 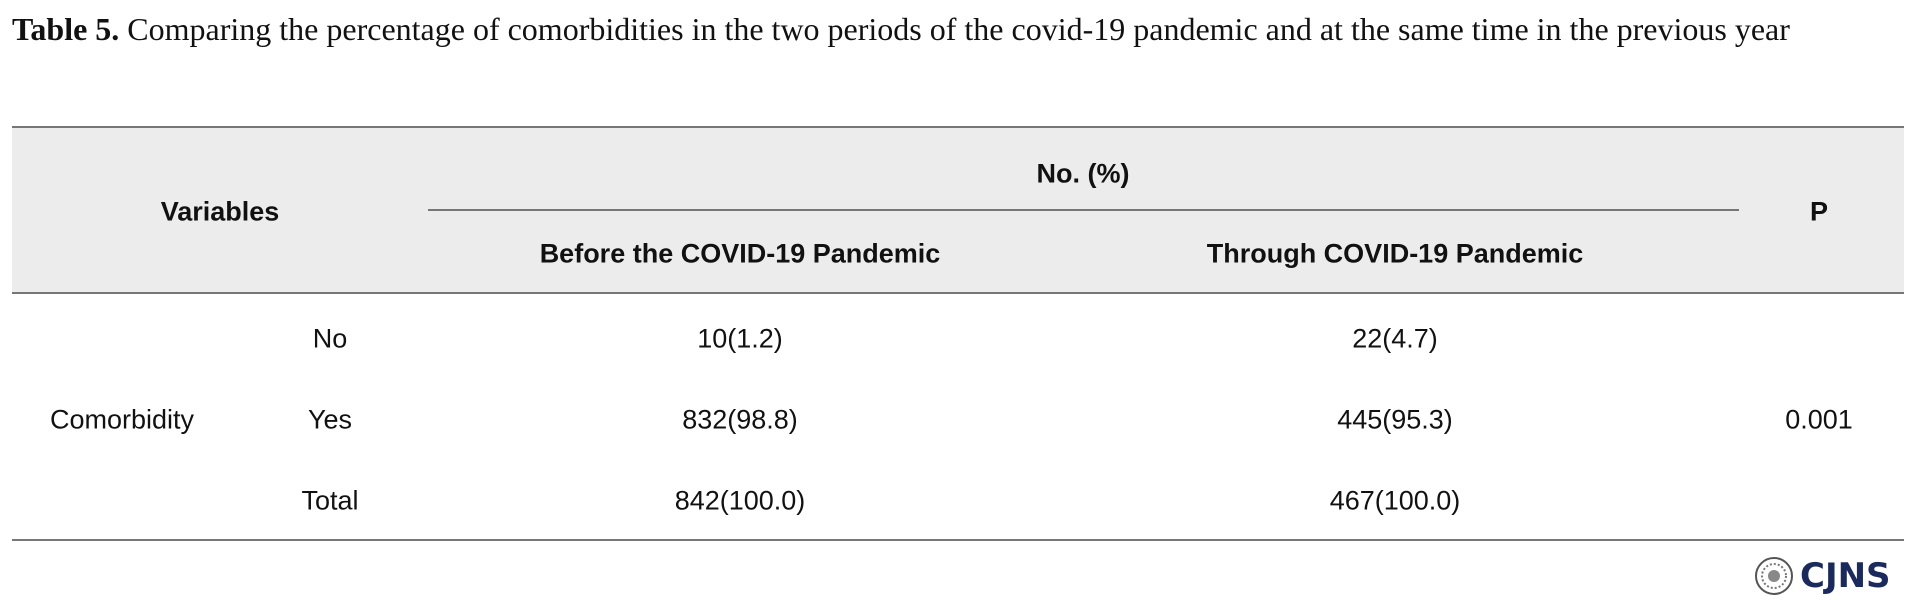 I want to click on header-group: No. (%), so click(x=1083, y=173).